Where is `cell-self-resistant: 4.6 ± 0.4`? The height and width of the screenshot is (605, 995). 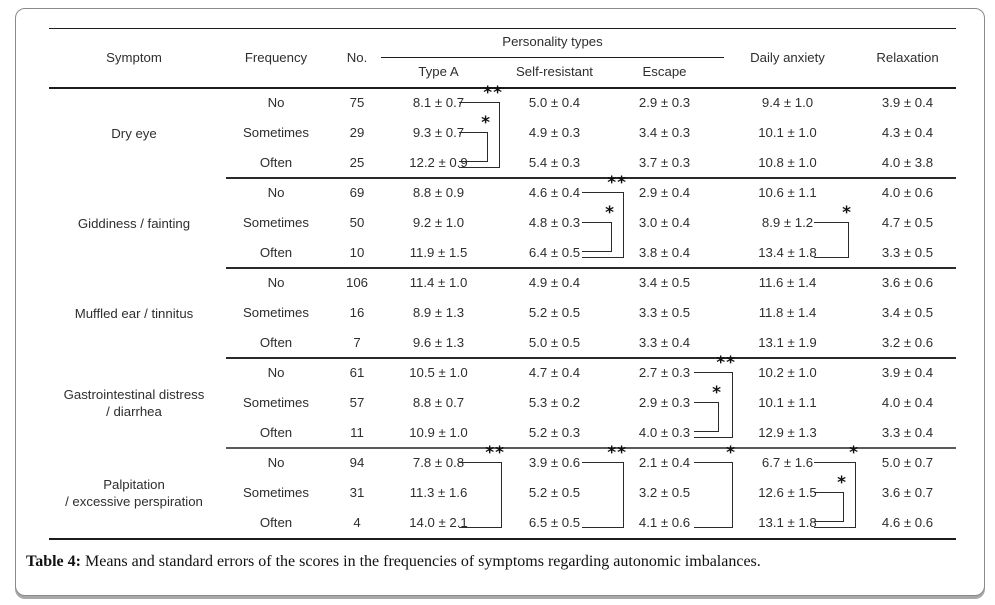 cell-self-resistant: 4.6 ± 0.4 is located at coordinates (554, 192).